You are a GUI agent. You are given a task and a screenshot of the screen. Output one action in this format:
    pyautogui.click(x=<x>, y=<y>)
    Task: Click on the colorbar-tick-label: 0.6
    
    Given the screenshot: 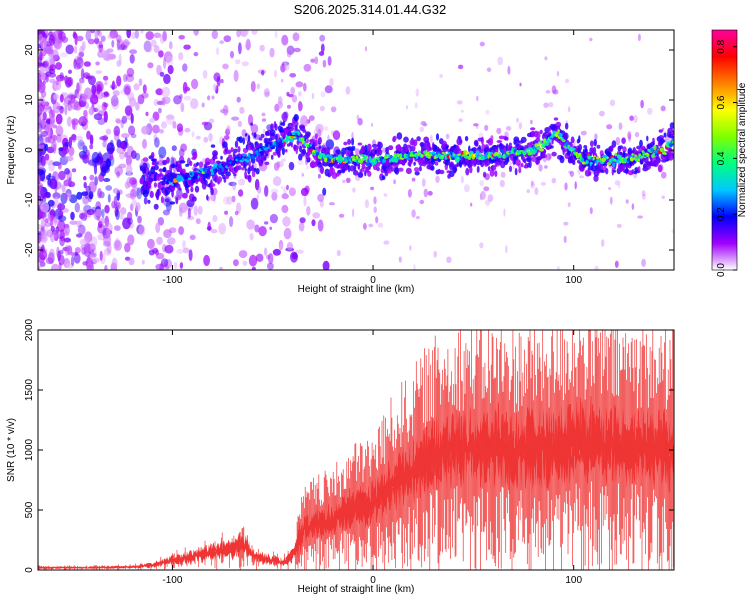 What is the action you would take?
    pyautogui.click(x=721, y=102)
    